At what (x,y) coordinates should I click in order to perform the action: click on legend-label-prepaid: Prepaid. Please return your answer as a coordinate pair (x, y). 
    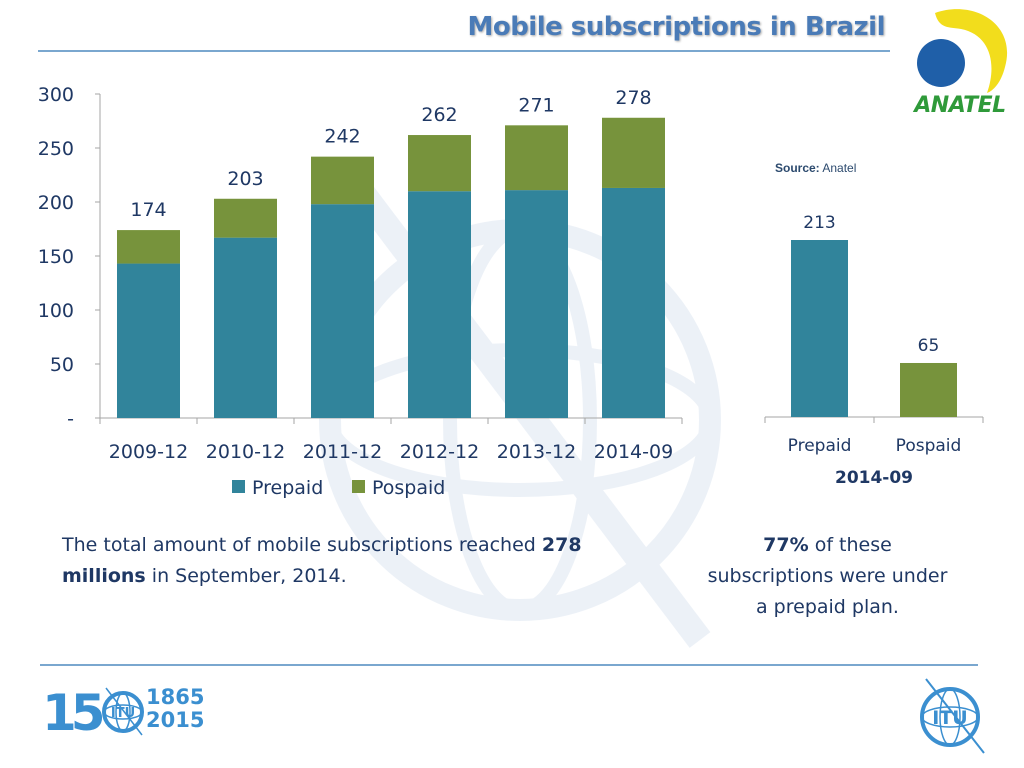
    Looking at the image, I should click on (287, 488).